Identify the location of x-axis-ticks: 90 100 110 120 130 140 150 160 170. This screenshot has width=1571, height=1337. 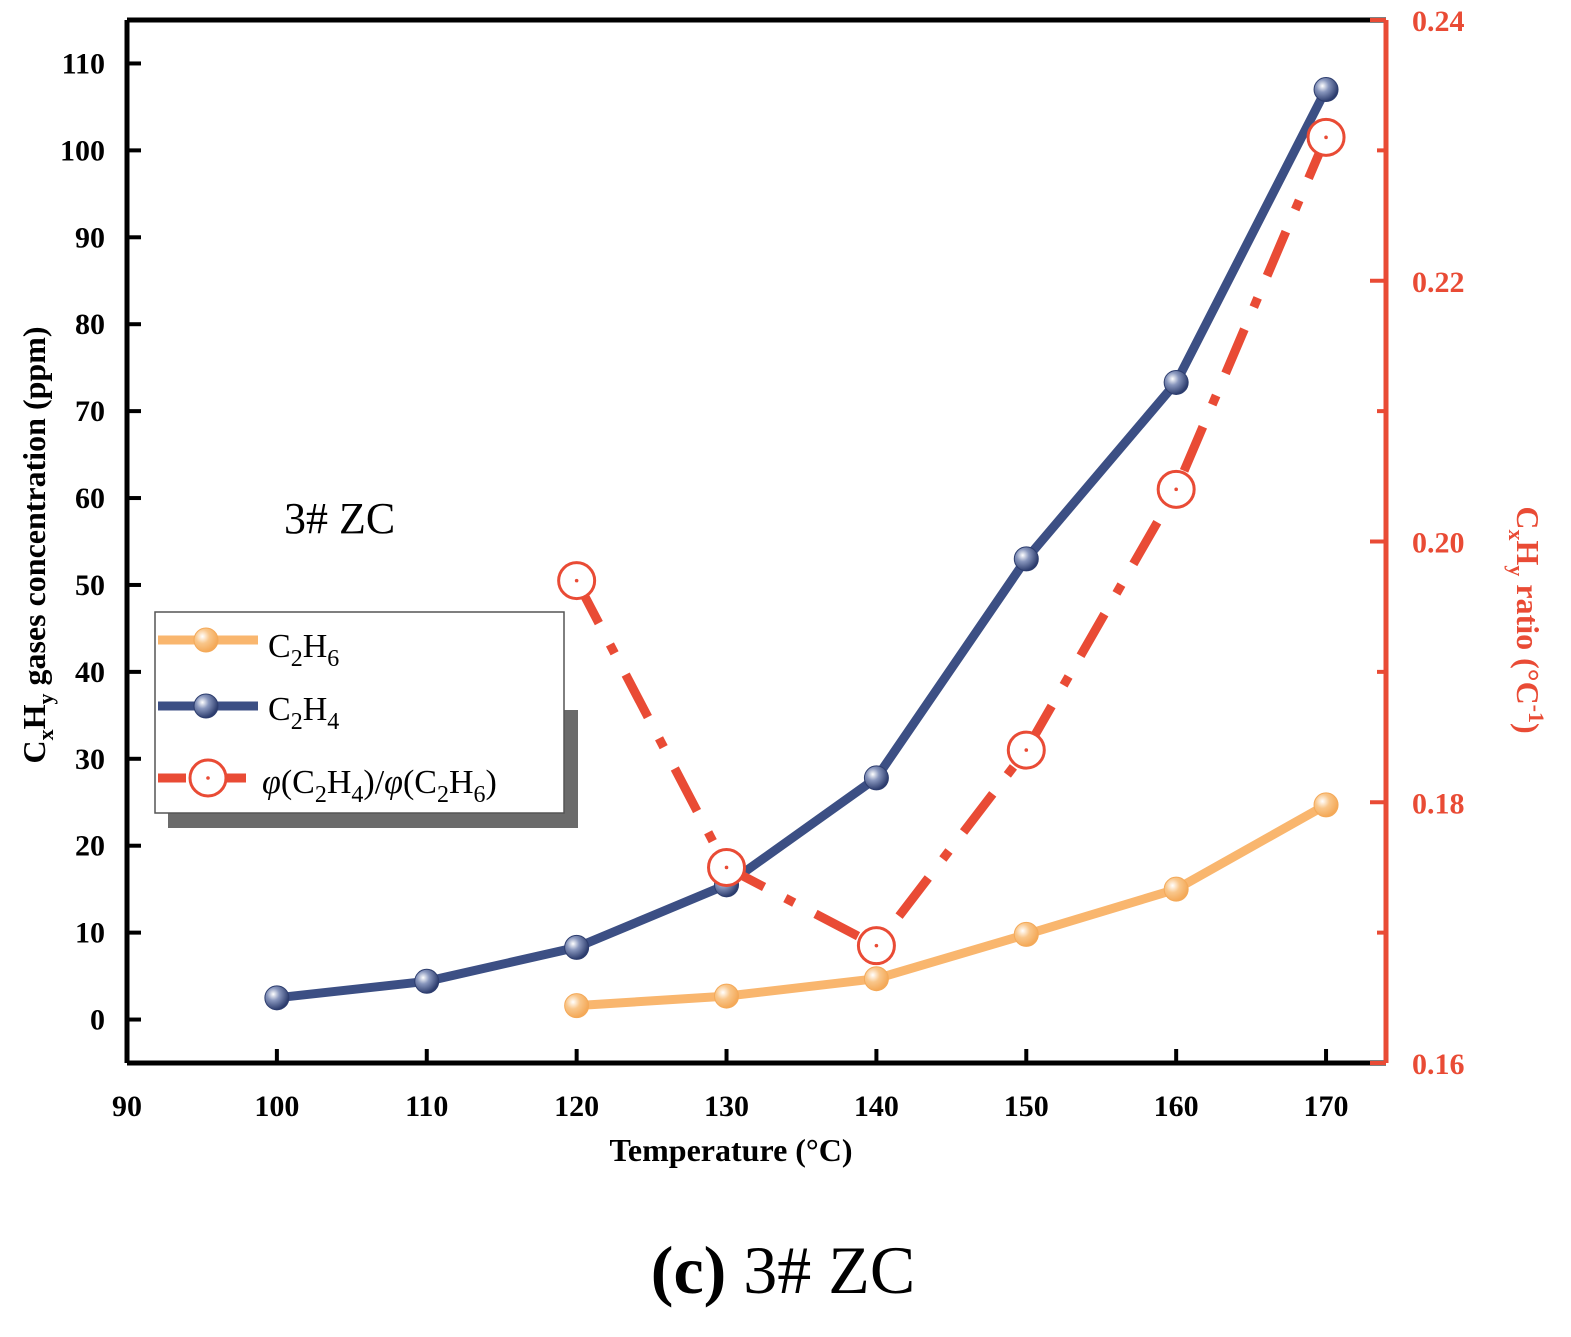
(730, 1086).